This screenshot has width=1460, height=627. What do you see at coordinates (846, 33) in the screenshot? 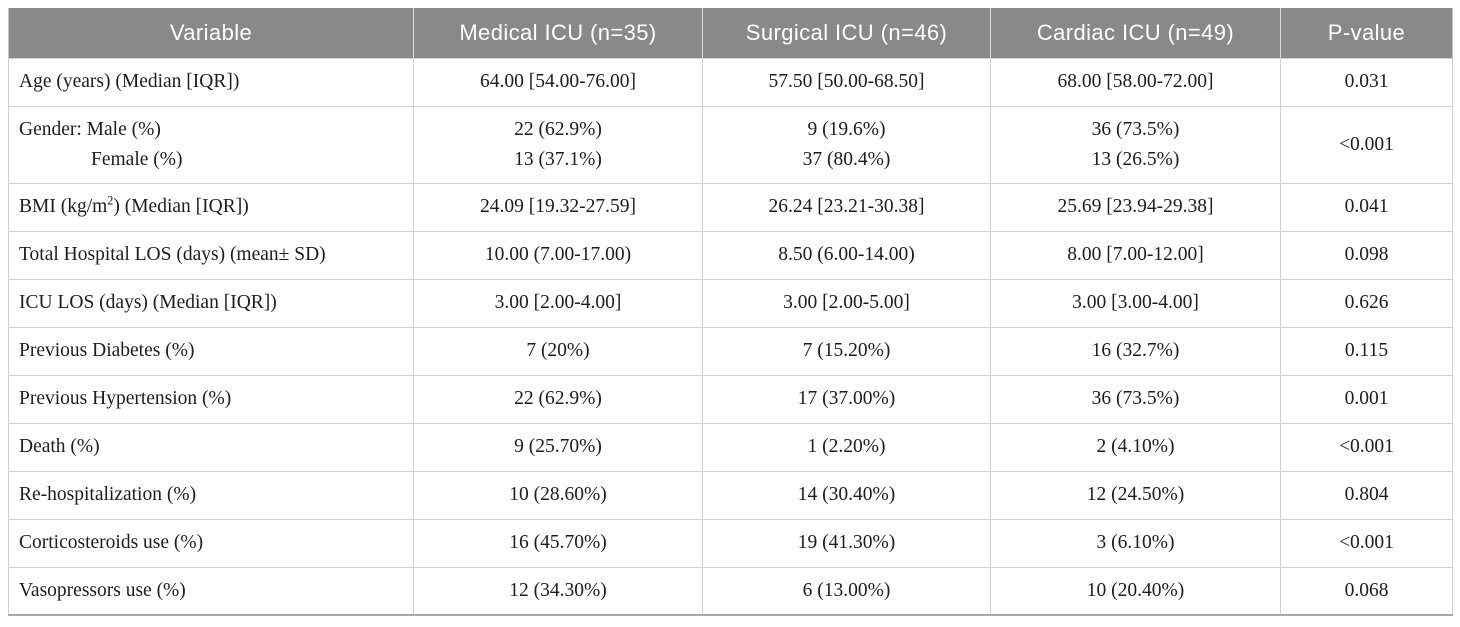
I see `column-header-surgical-icu: Surgical ICU (n=46)` at bounding box center [846, 33].